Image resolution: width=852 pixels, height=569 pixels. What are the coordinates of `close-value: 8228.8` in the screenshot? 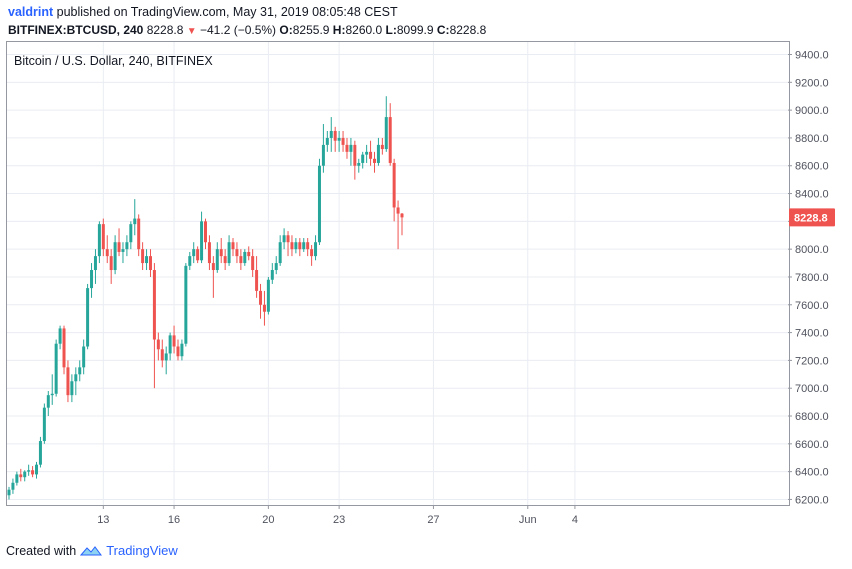 It's located at (468, 30).